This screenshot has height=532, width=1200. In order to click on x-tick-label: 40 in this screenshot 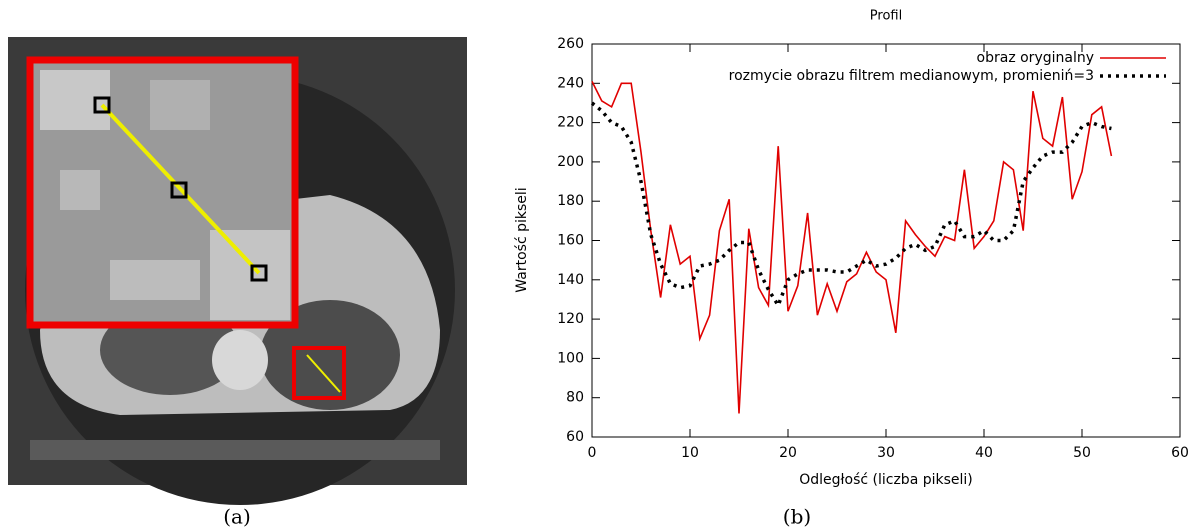, I will do `click(984, 453)`.